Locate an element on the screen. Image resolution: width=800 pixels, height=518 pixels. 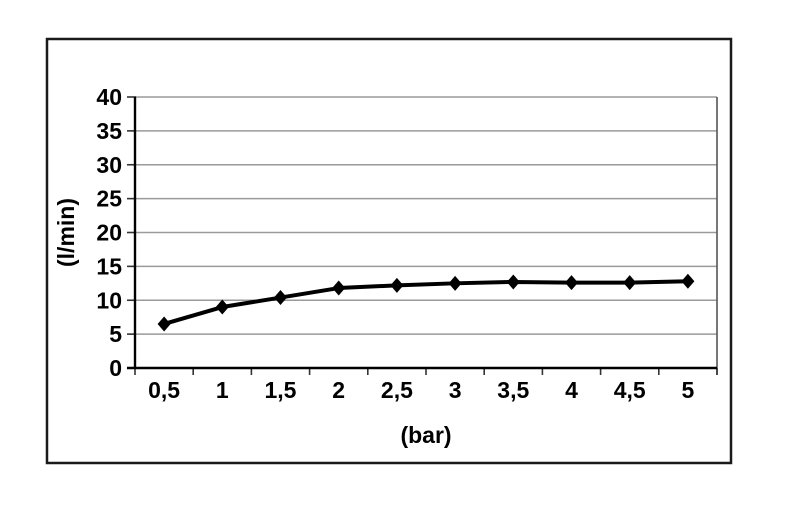
x-axis-tick-label: 2,5 is located at coordinates (397, 390).